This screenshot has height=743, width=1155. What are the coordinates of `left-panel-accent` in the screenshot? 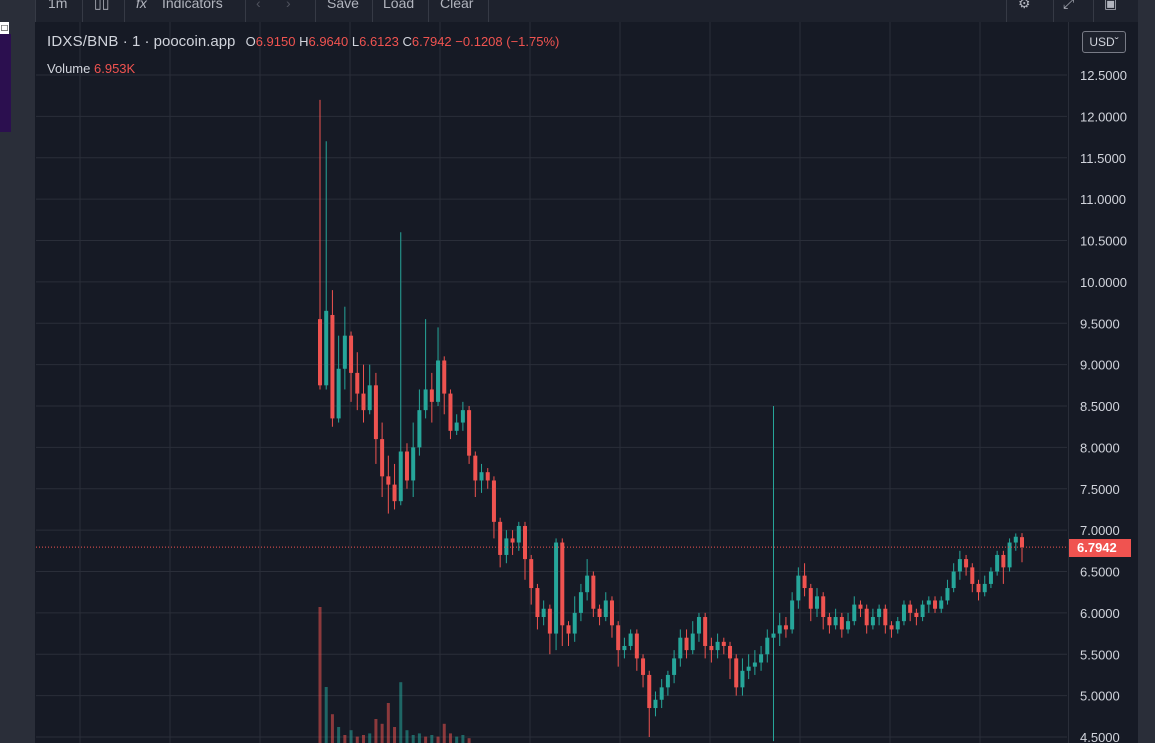 It's located at (5, 83).